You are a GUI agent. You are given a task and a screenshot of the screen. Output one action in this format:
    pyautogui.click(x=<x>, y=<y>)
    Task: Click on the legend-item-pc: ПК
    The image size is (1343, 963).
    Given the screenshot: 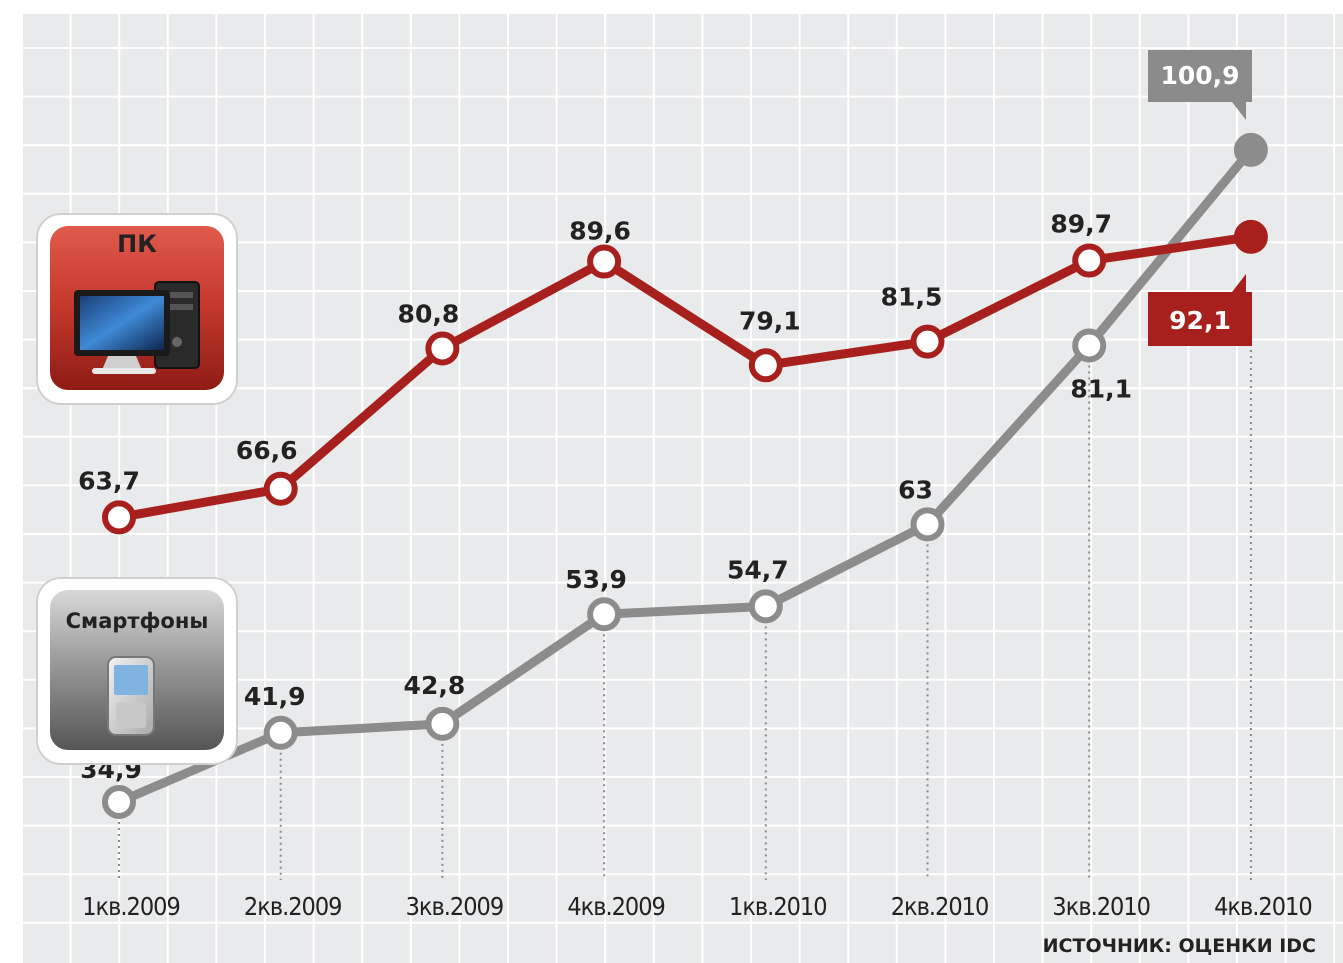 What is the action you would take?
    pyautogui.click(x=137, y=309)
    